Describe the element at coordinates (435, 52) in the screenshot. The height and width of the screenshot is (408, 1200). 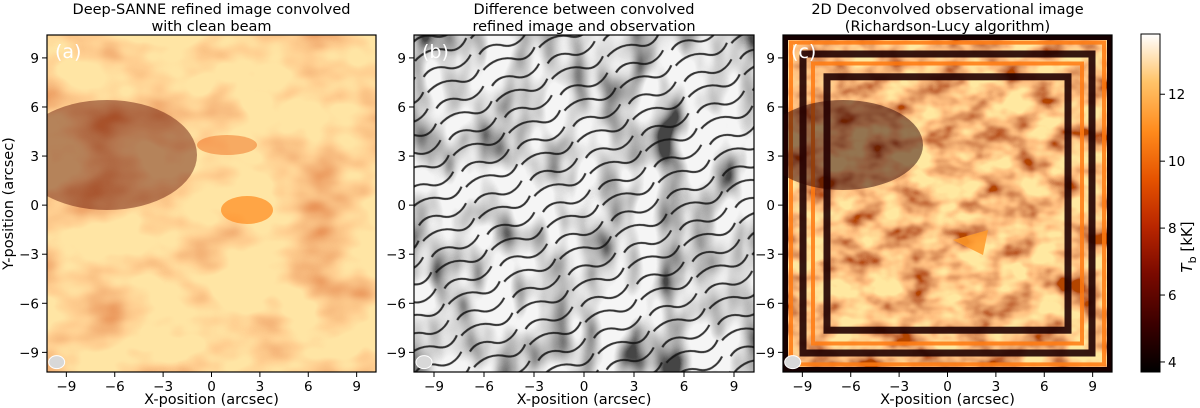
I see `panel-label: (b)` at that location.